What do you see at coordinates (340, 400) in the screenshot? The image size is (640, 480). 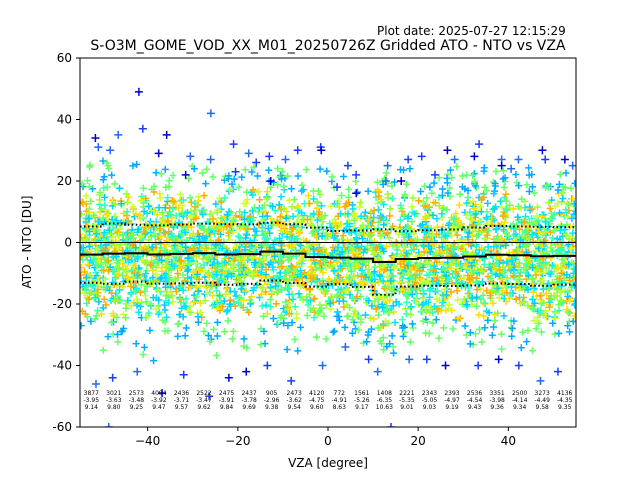 I see `bin-median-label: -4.91` at bounding box center [340, 400].